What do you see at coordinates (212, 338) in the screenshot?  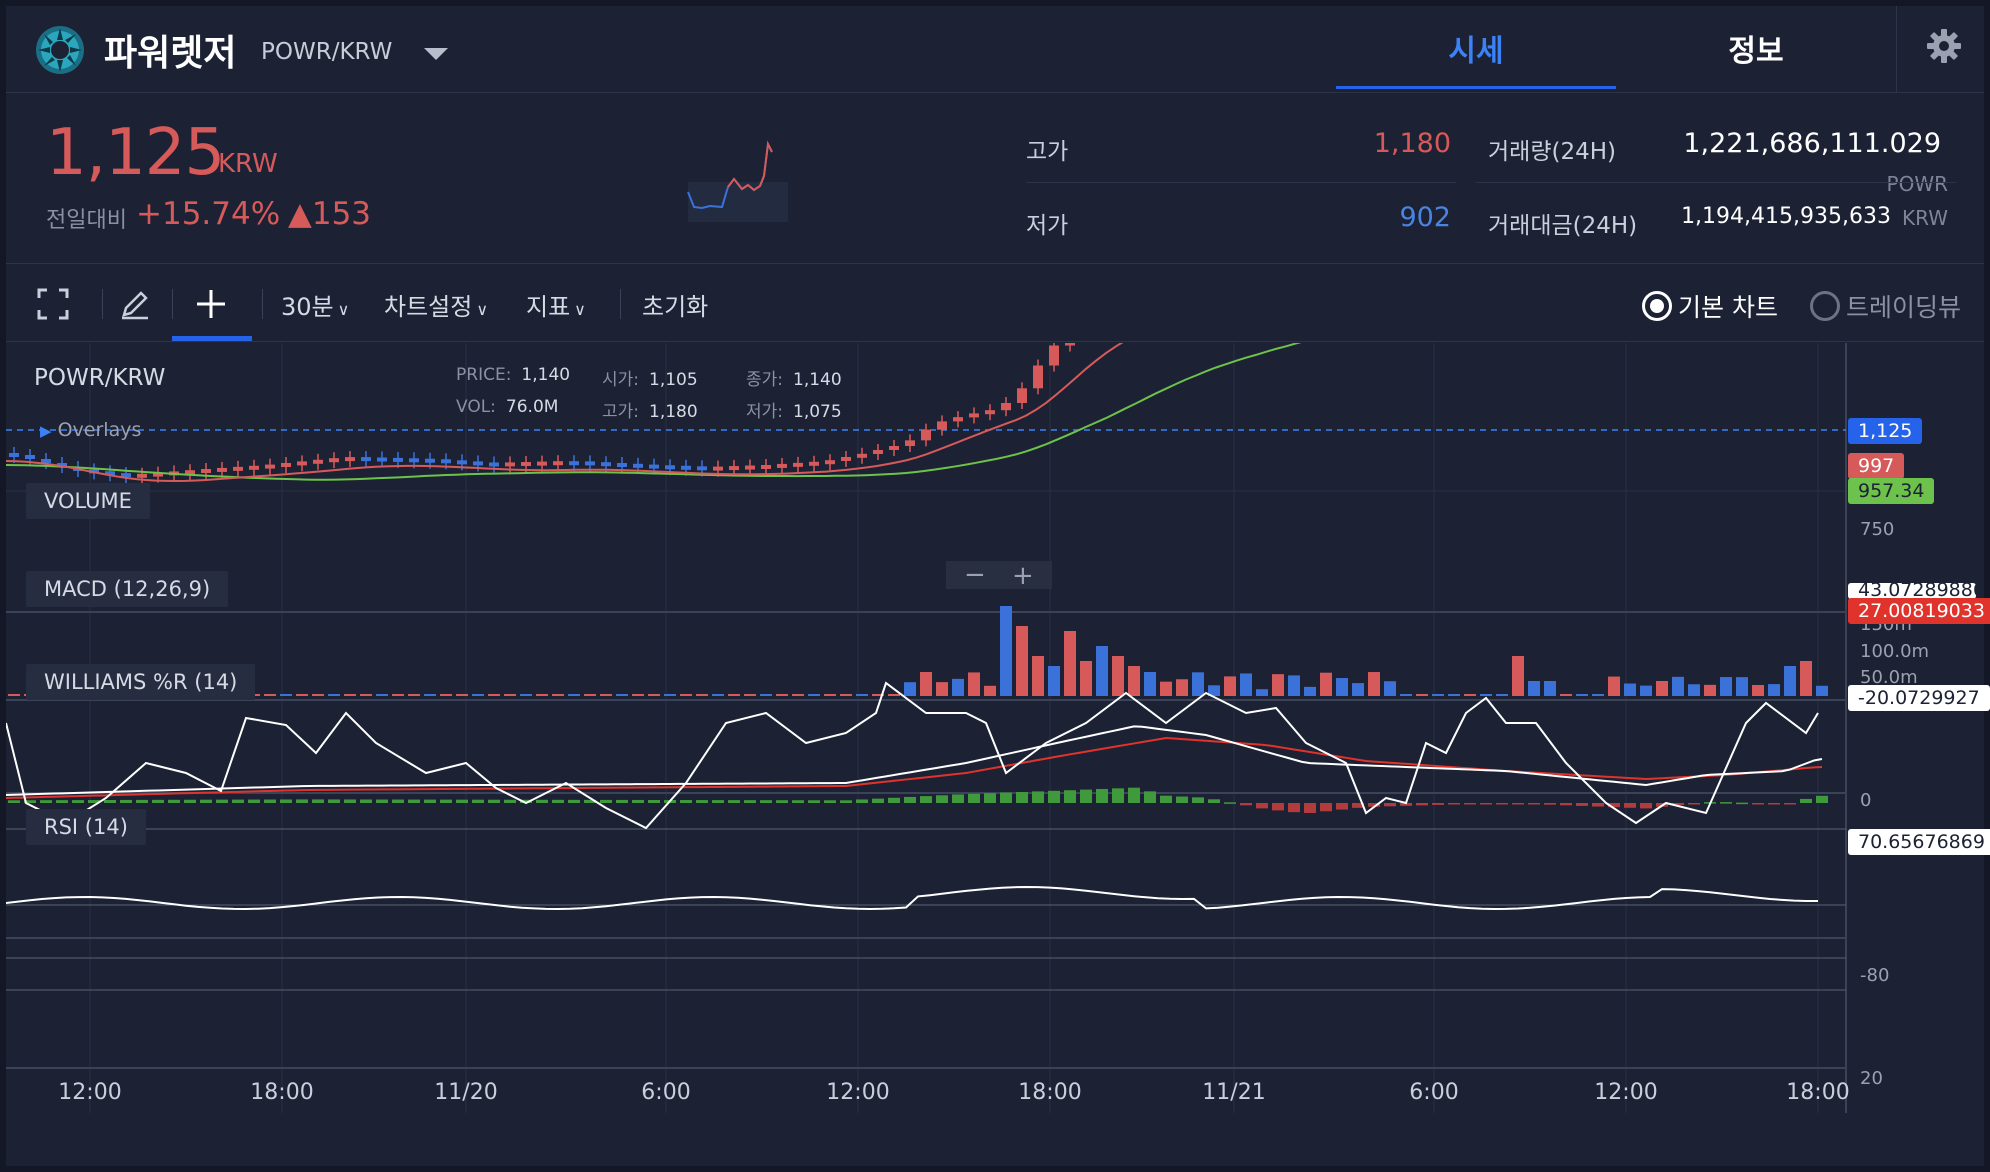 I see `active-tool-indicator` at bounding box center [212, 338].